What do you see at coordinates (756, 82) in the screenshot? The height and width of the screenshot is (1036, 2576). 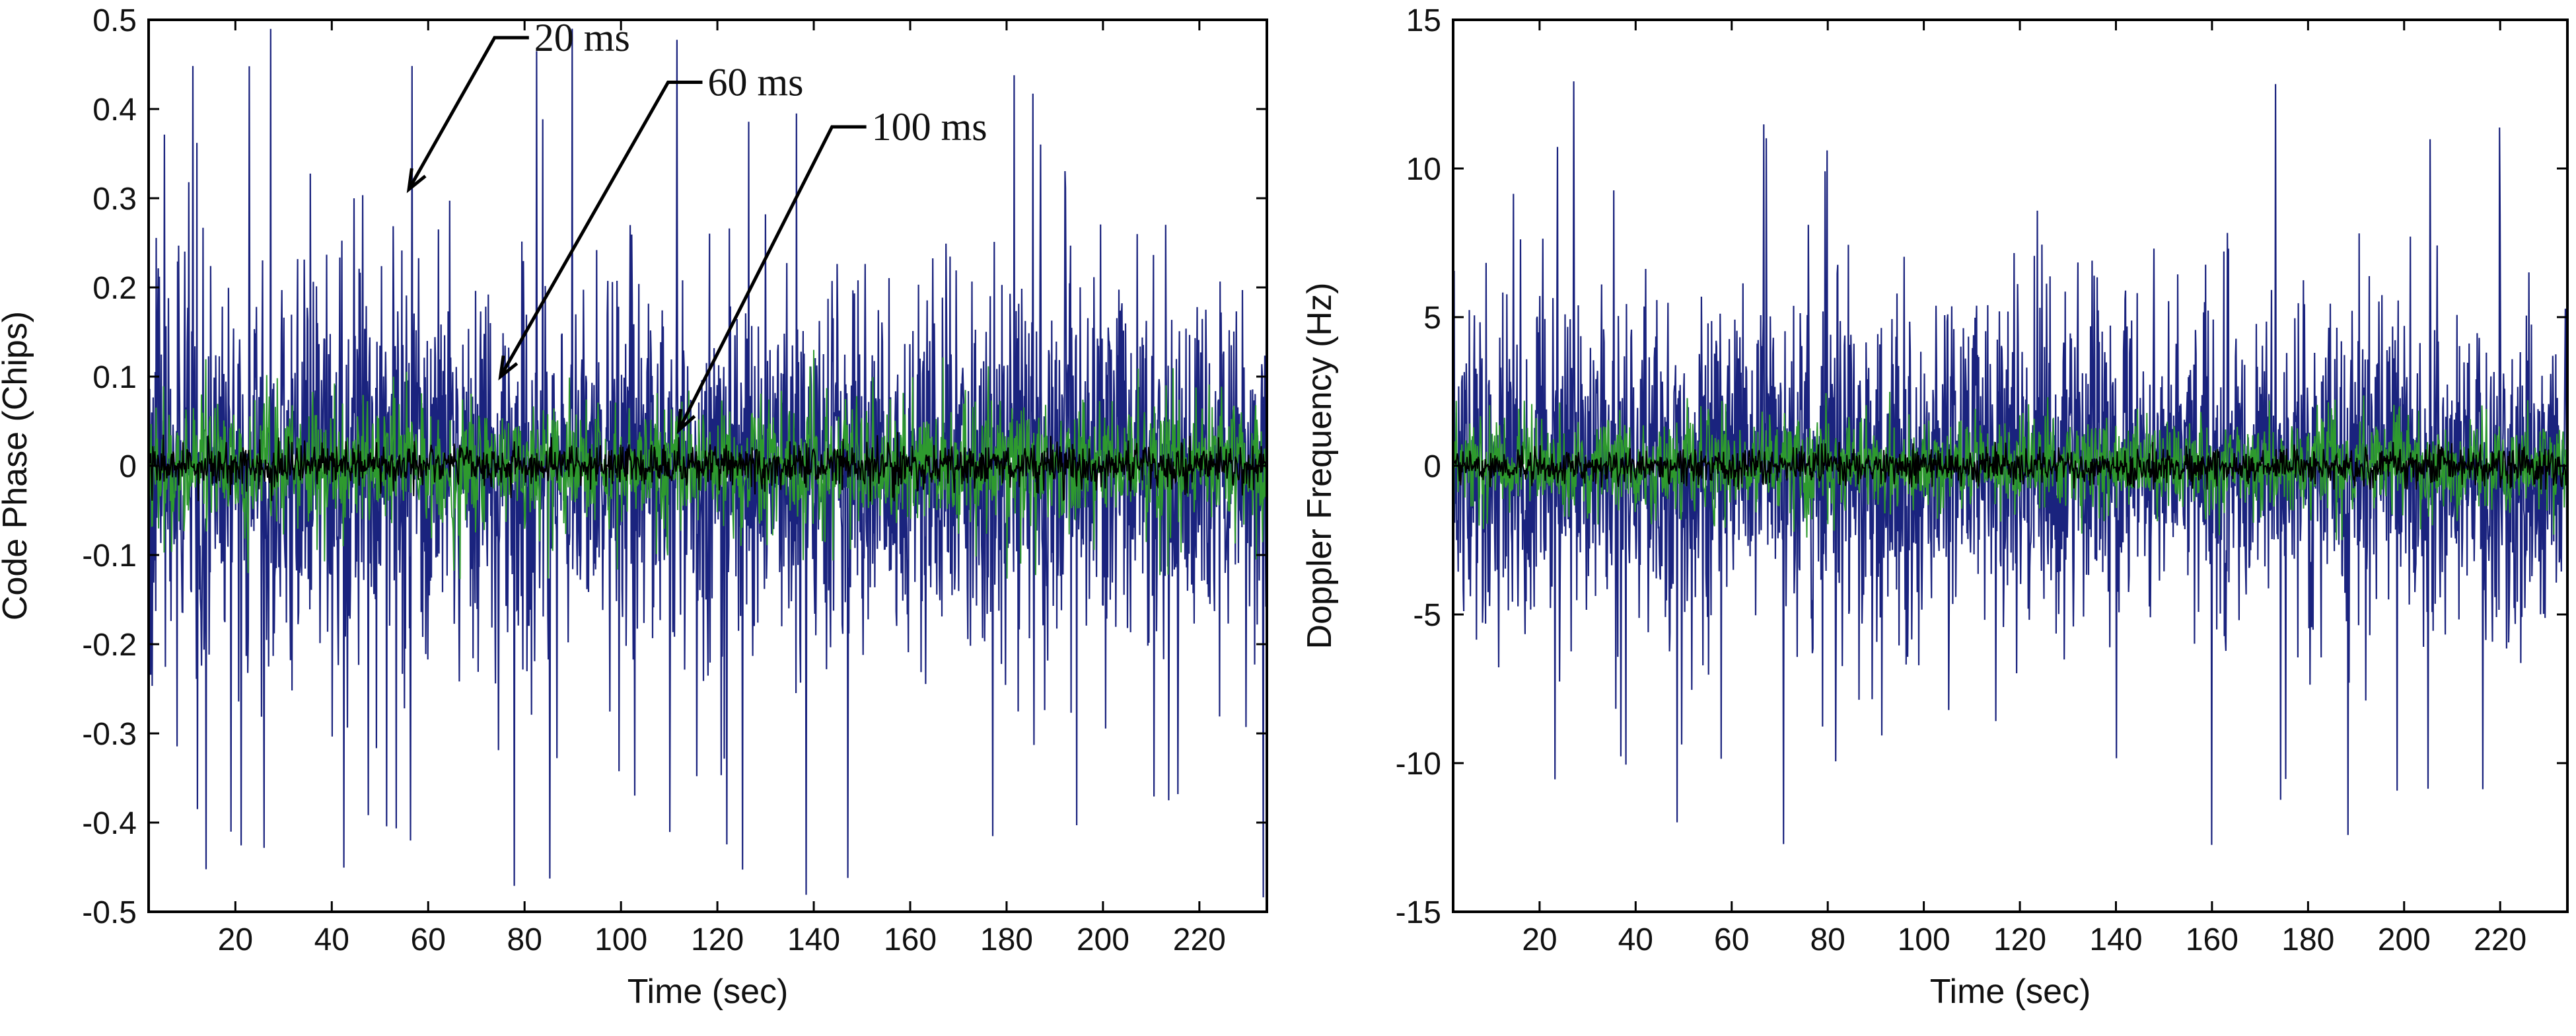 I see `annotation-label: 60 ms` at bounding box center [756, 82].